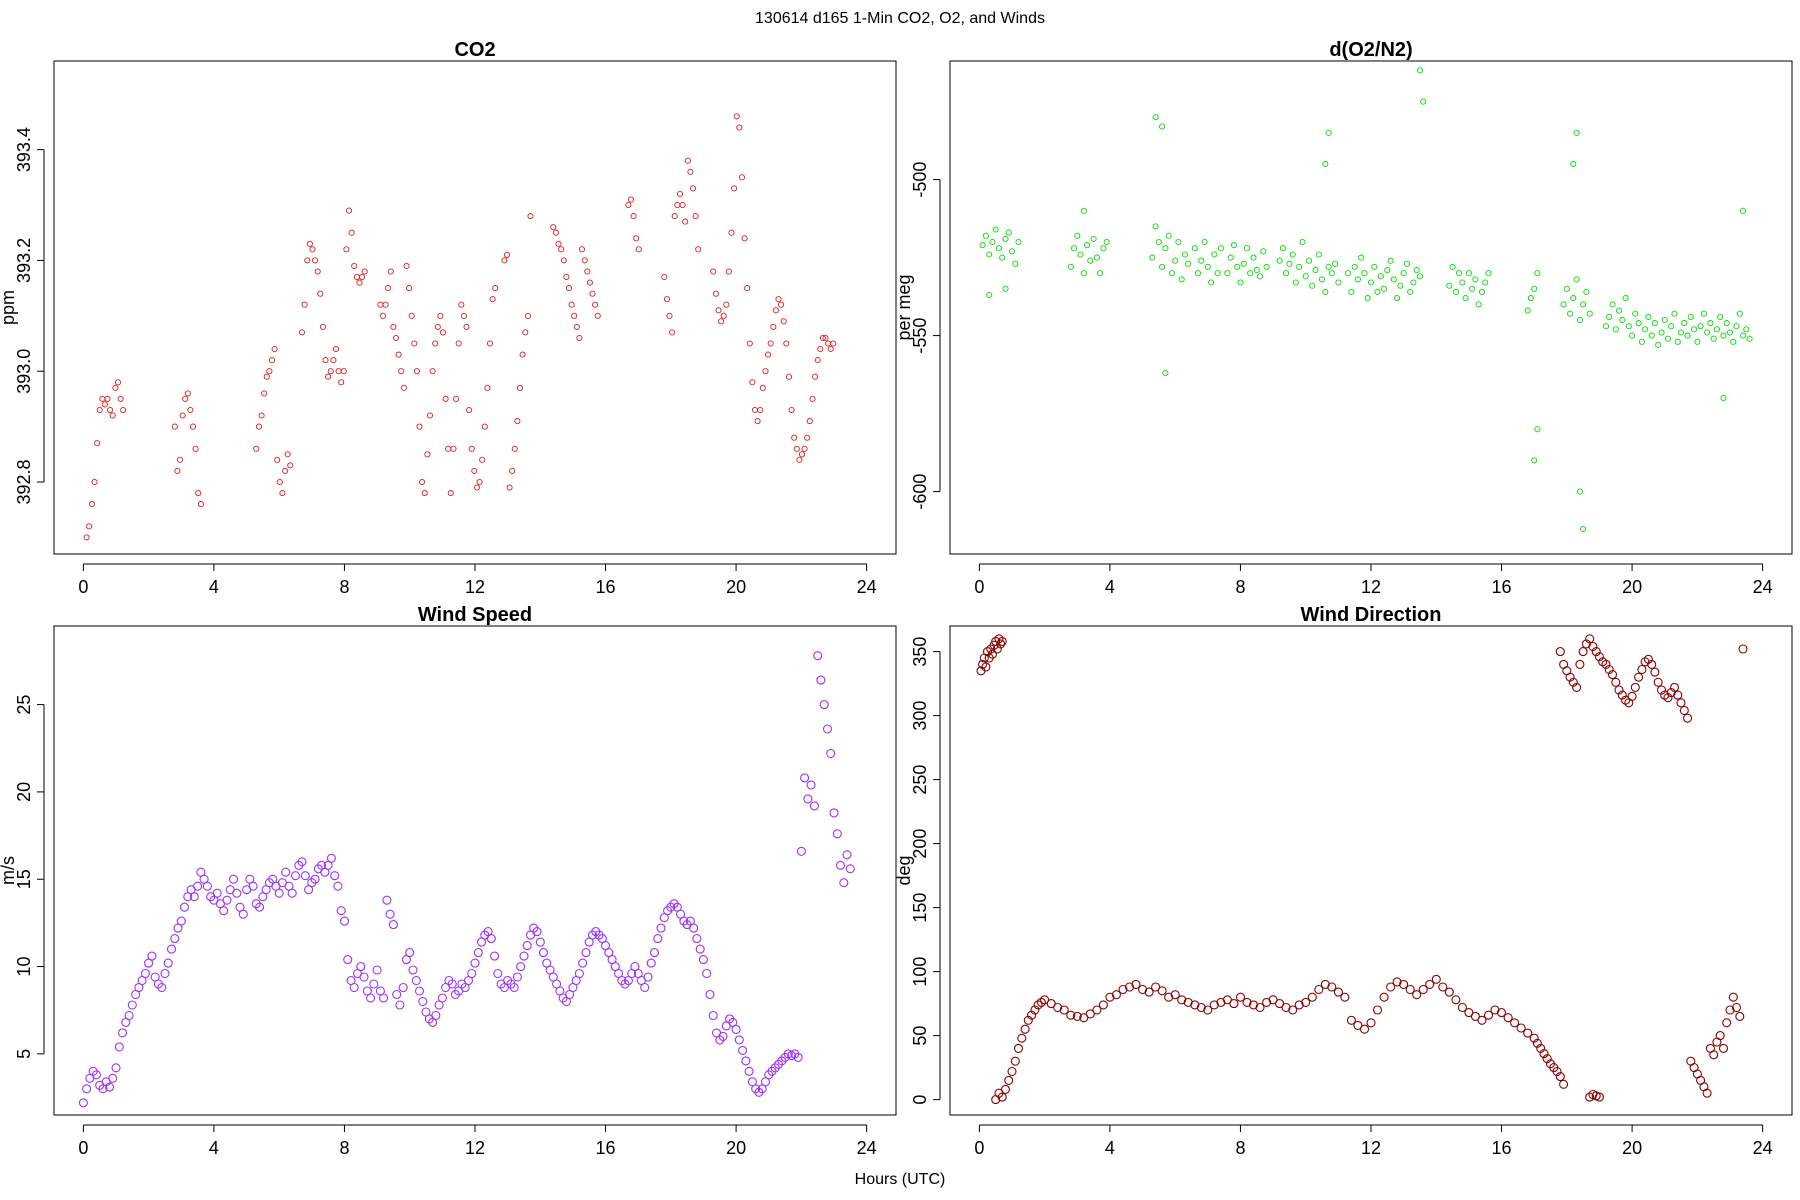 Image resolution: width=1800 pixels, height=1200 pixels. Describe the element at coordinates (920, 1036) in the screenshot. I see `wind-direction-y-tick-label: 50` at that location.